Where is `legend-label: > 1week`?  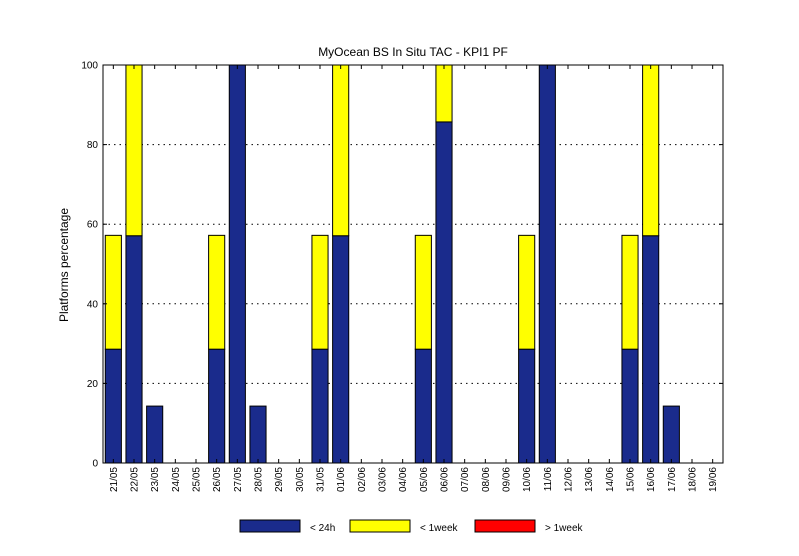 legend-label: > 1week is located at coordinates (564, 528).